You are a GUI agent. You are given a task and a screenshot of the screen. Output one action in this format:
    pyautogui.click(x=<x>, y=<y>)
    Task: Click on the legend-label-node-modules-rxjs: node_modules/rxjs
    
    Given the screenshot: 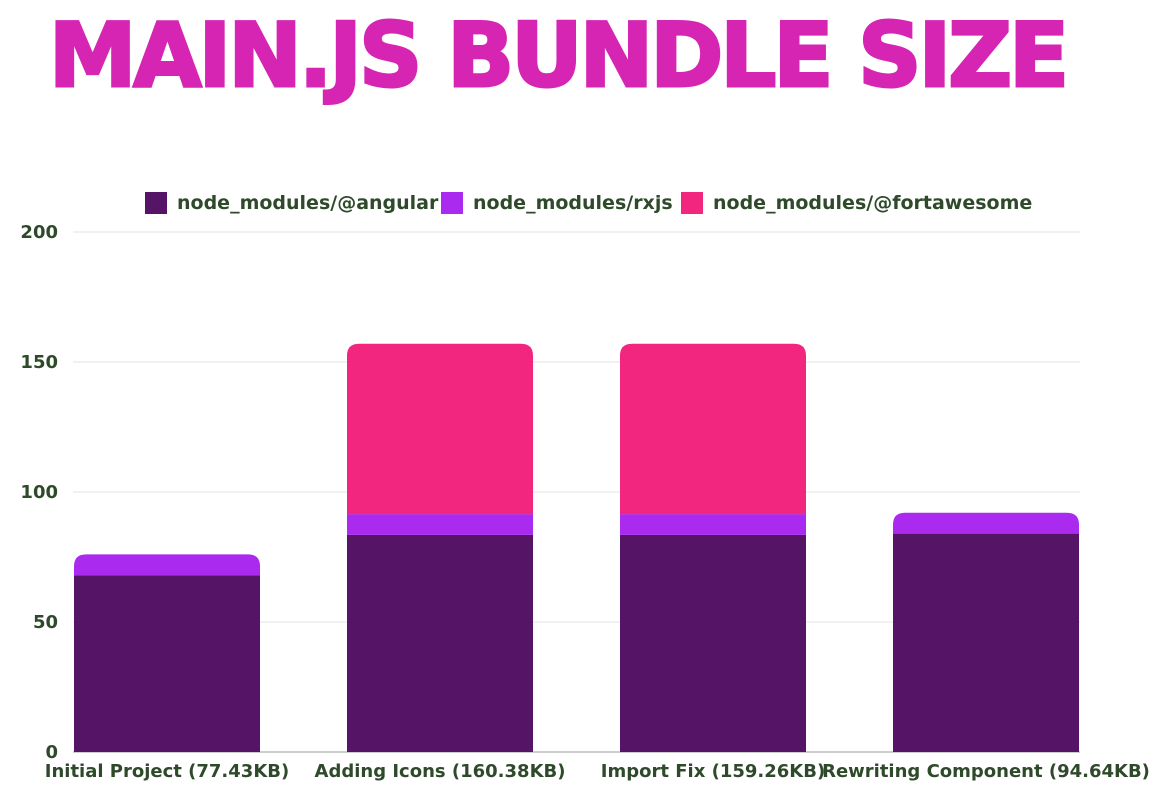 What is the action you would take?
    pyautogui.click(x=573, y=203)
    